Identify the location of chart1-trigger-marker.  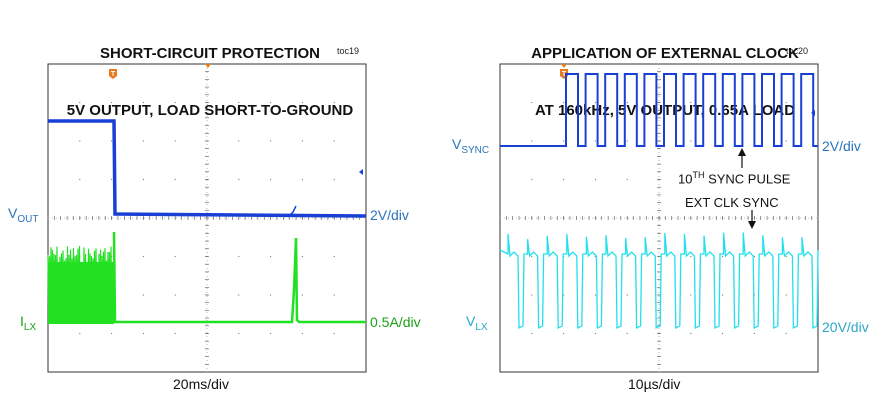
(113, 74).